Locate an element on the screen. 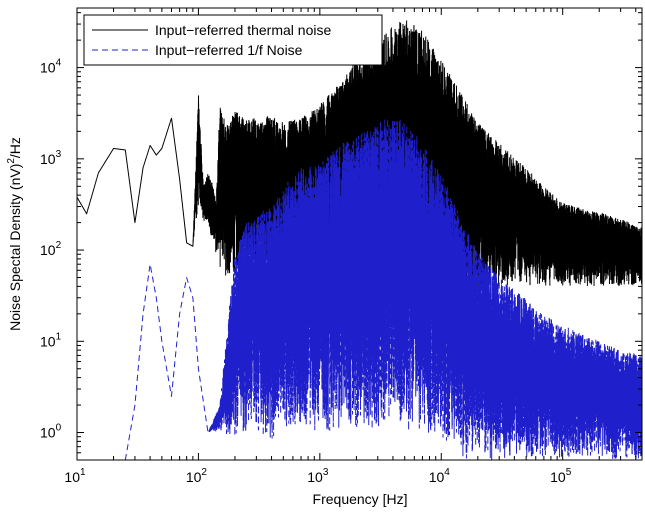 The width and height of the screenshot is (645, 513). y-tick-label: 10⁰ is located at coordinates (51, 432).